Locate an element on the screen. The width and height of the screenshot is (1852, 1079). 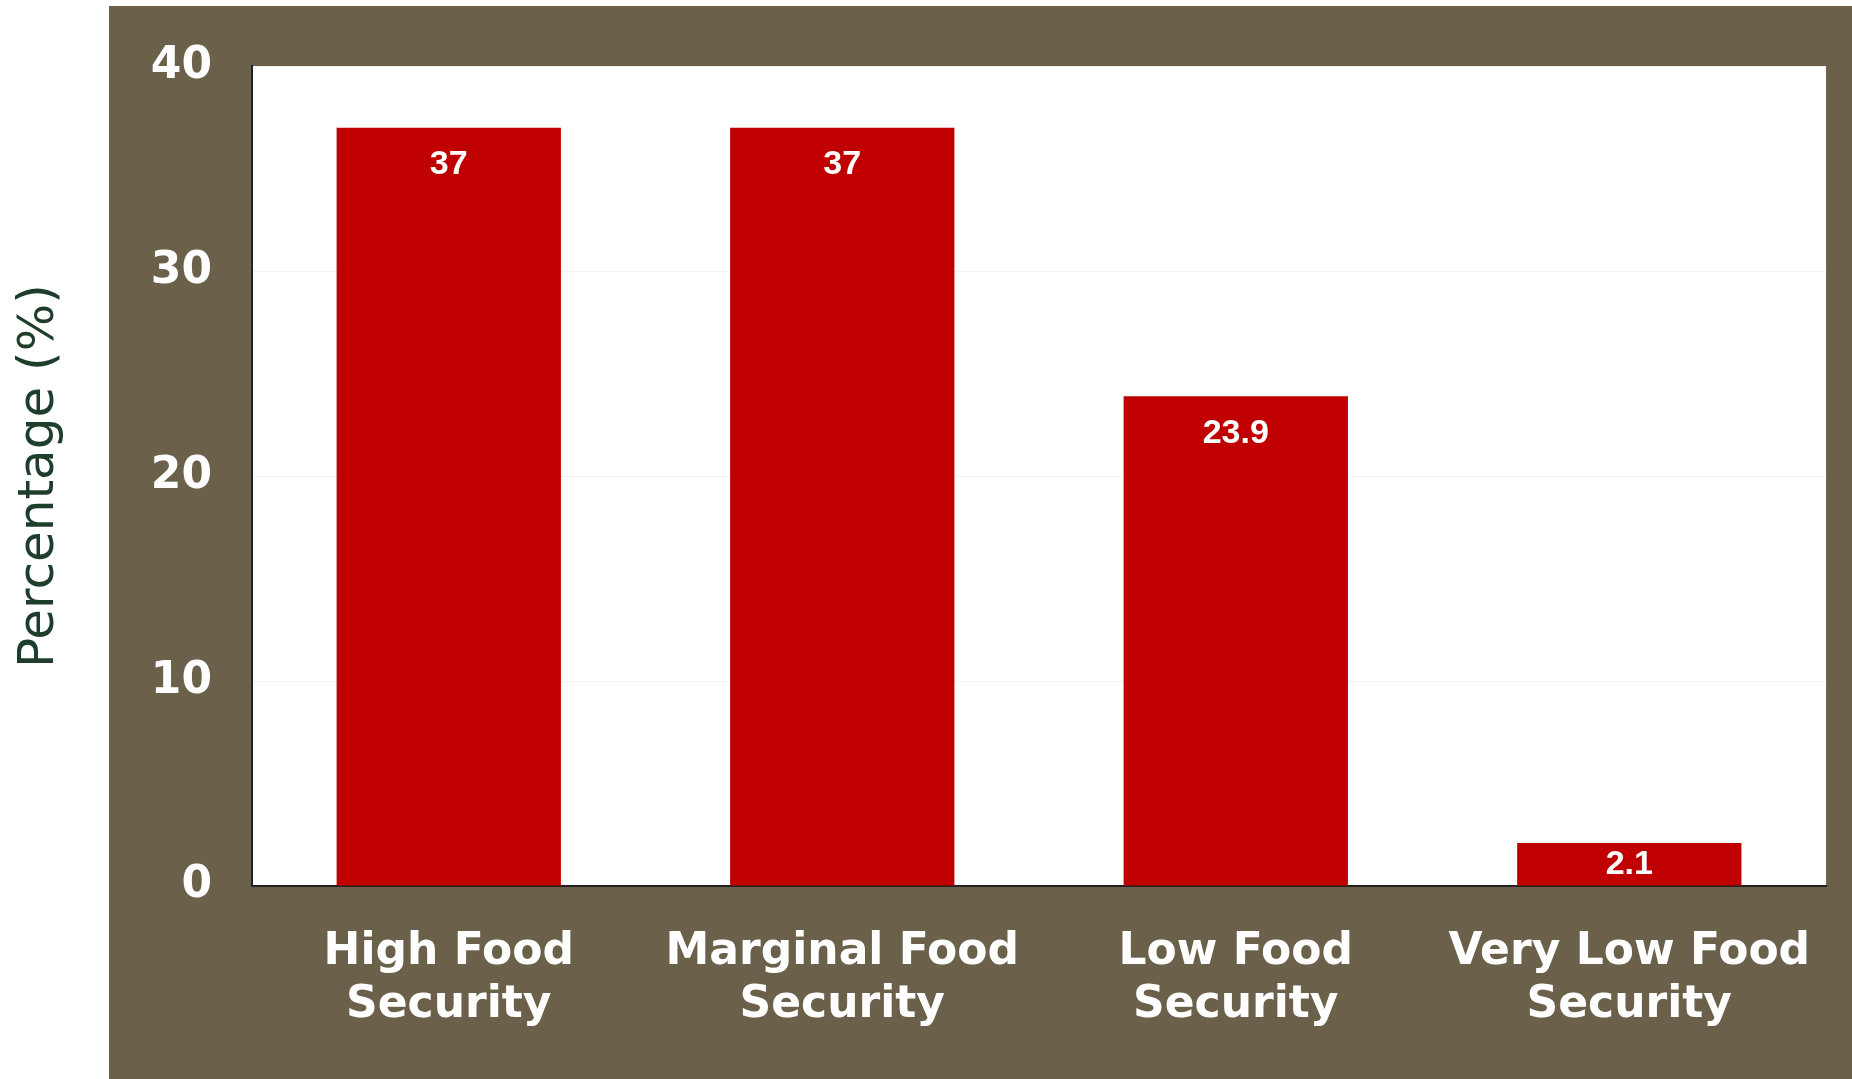
data-label: 23.9 is located at coordinates (1235, 430).